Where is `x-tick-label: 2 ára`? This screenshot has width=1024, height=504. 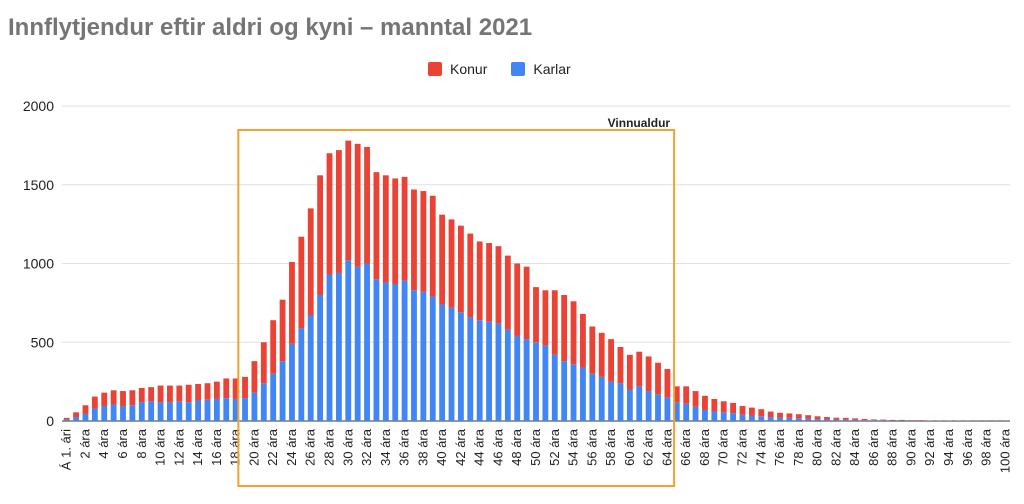
x-tick-label: 2 ára is located at coordinates (84, 443).